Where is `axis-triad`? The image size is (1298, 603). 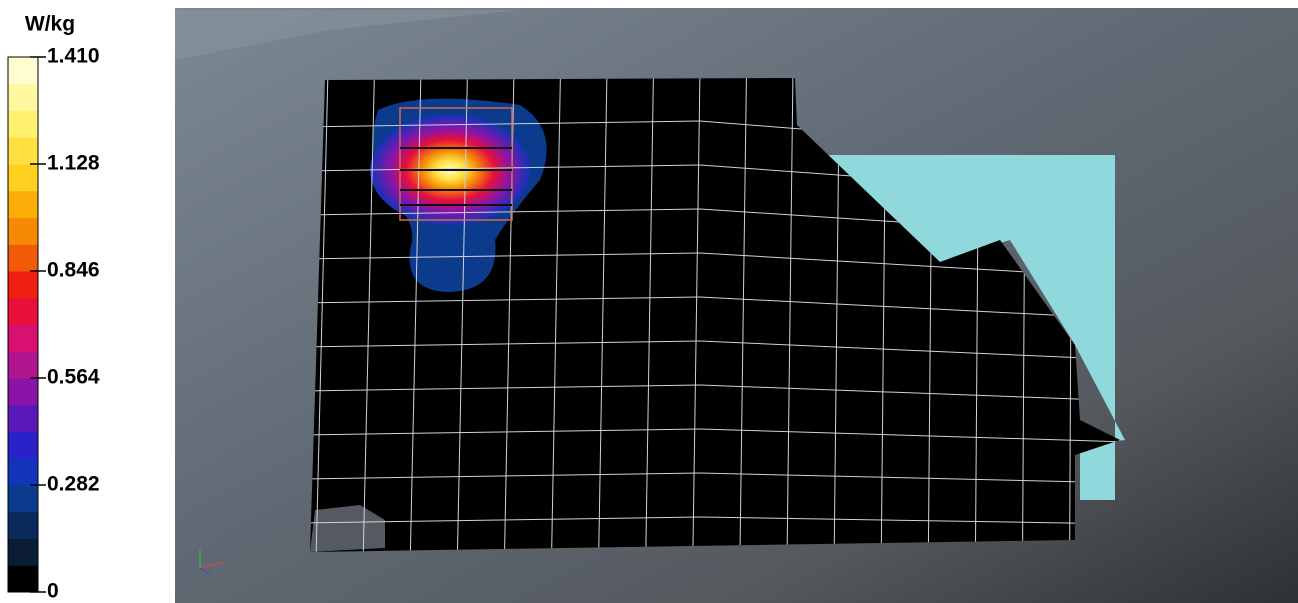
axis-triad is located at coordinates (212, 563).